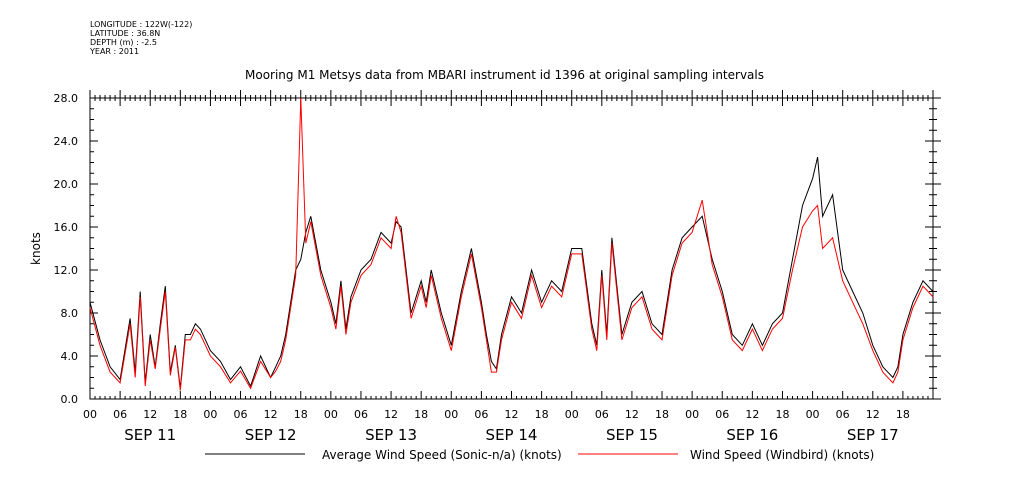  What do you see at coordinates (512, 435) in the screenshot?
I see `day-label: SEP 14` at bounding box center [512, 435].